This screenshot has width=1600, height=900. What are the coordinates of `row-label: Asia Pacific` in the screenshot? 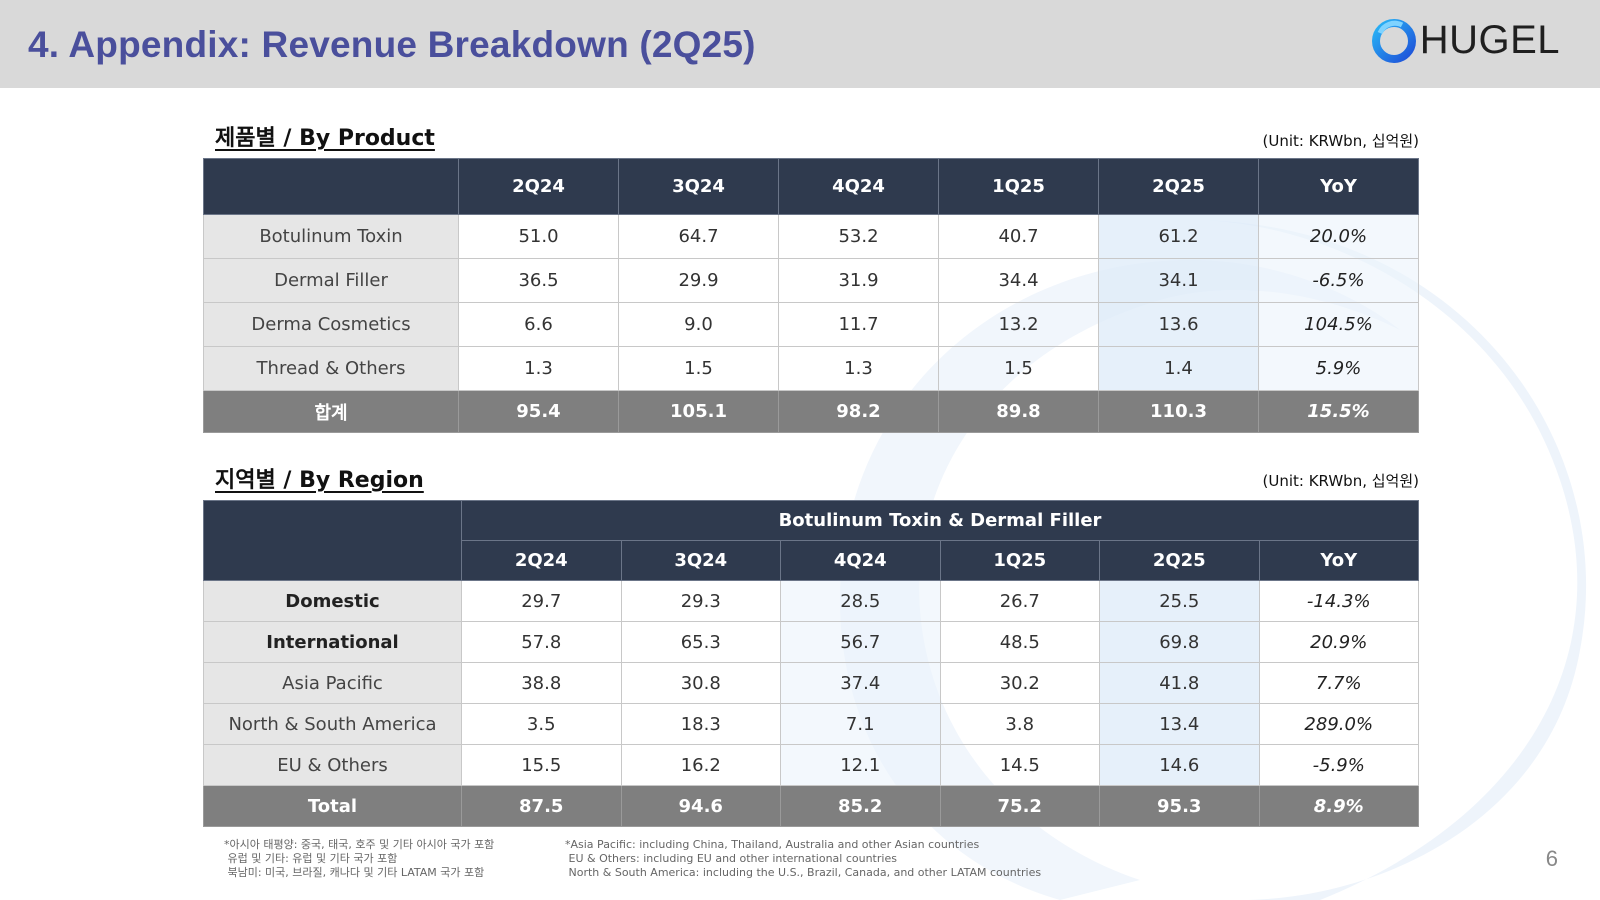 It's located at (332, 683).